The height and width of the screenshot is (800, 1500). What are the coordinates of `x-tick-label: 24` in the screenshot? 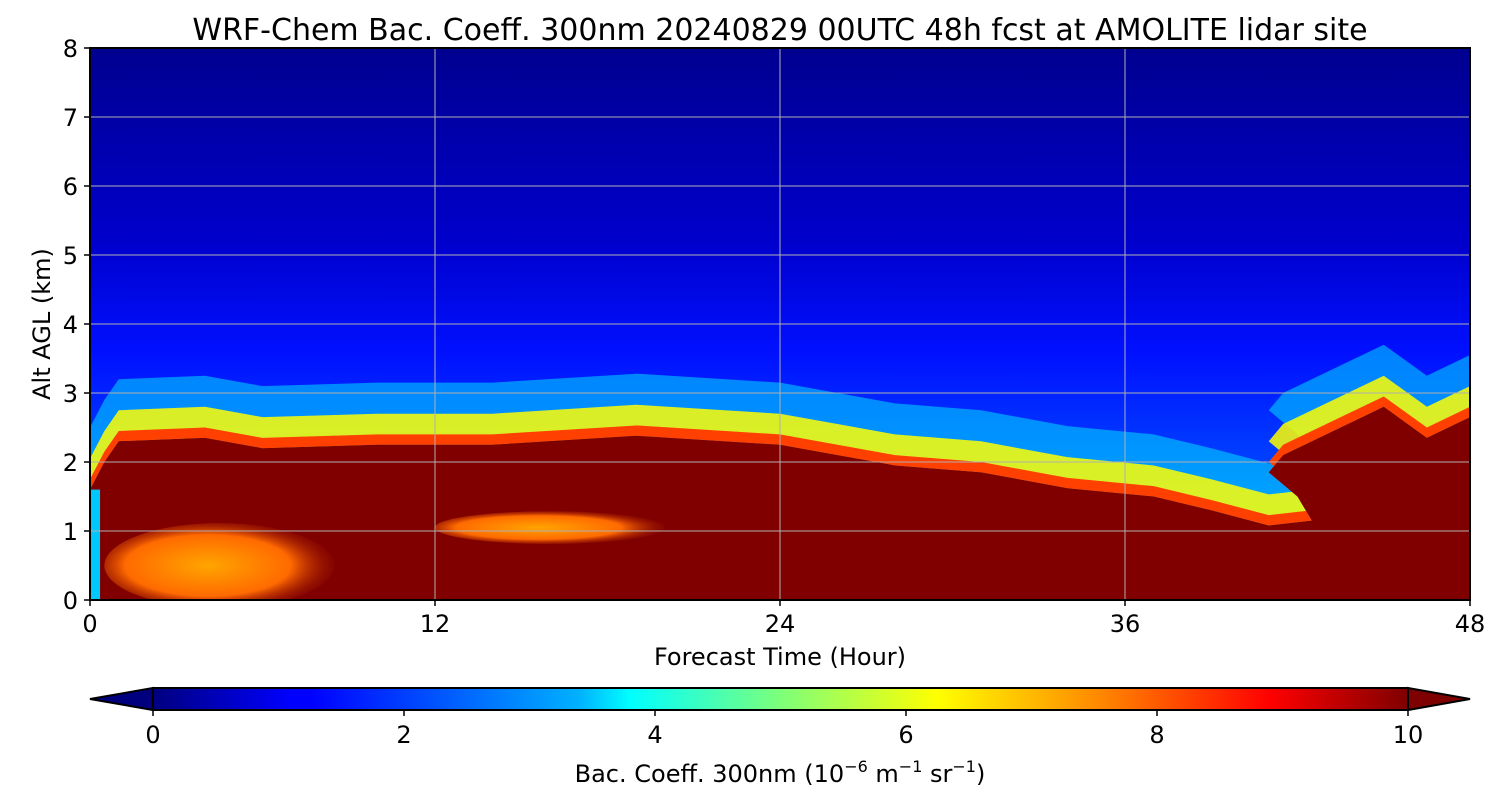 It's located at (780, 624).